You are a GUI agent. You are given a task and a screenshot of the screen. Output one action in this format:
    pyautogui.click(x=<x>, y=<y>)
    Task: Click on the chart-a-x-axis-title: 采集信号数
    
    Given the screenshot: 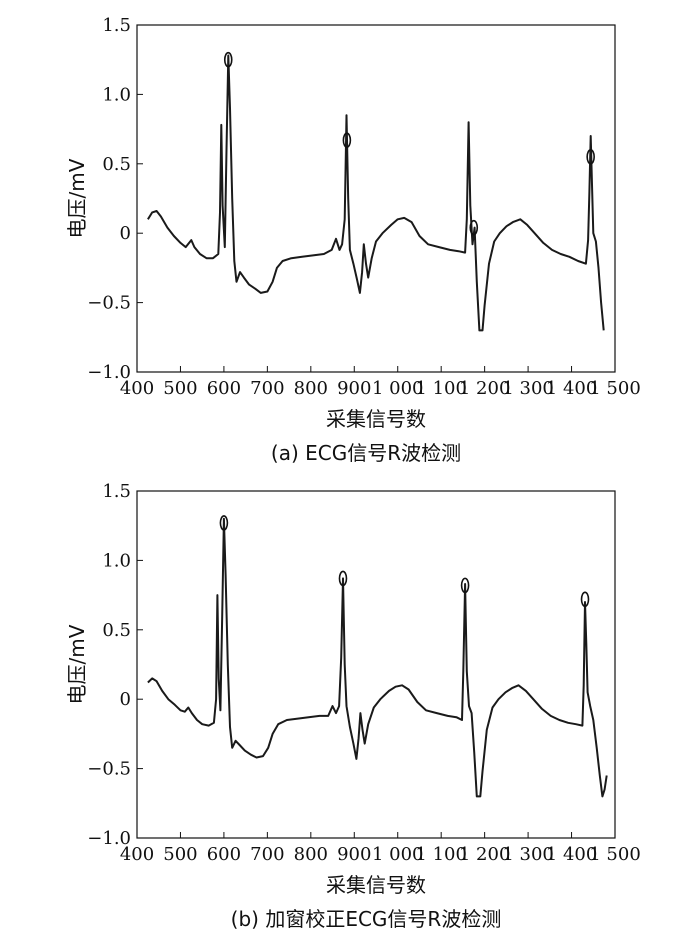 What is the action you would take?
    pyautogui.click(x=376, y=419)
    